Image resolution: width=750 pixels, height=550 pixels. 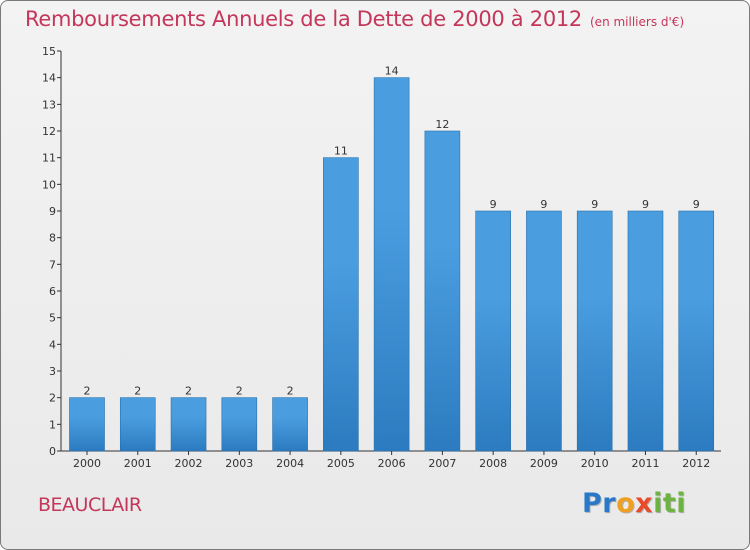 What do you see at coordinates (189, 463) in the screenshot?
I see `x-tick-label: 2002` at bounding box center [189, 463].